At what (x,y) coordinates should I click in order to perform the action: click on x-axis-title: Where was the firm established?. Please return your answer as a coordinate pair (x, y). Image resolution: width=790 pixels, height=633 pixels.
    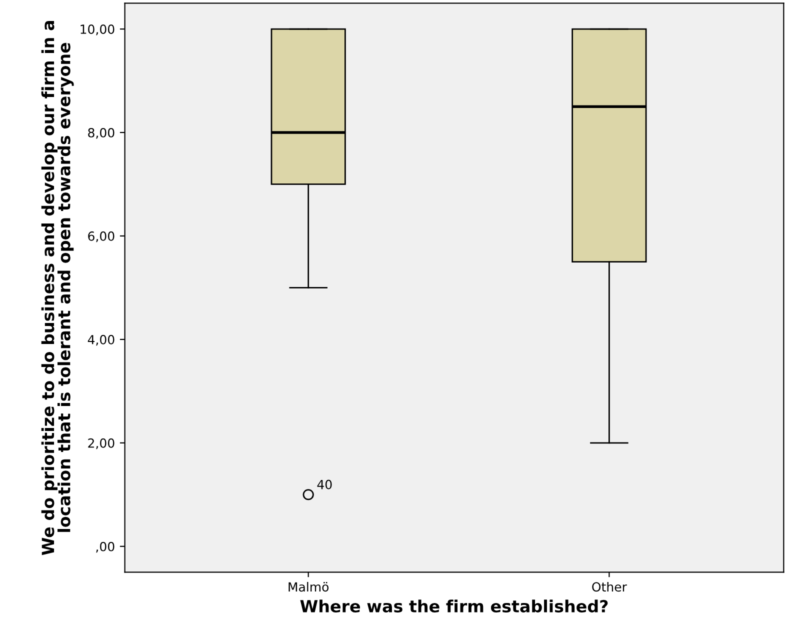
    Looking at the image, I should click on (454, 606).